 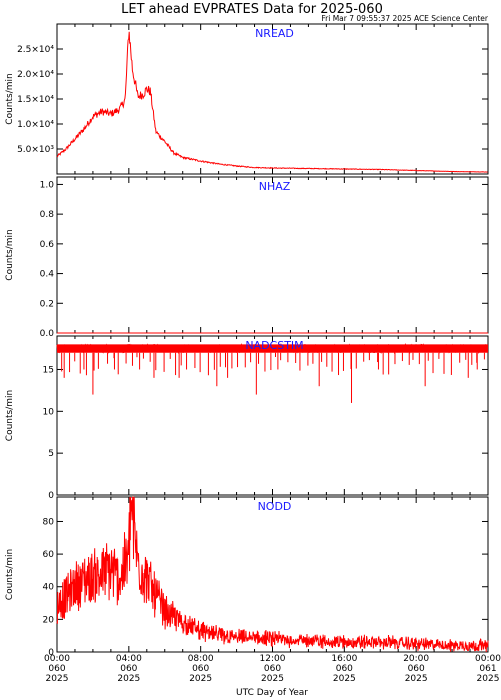 What do you see at coordinates (49, 555) in the screenshot?
I see `y-tick-label: 60` at bounding box center [49, 555].